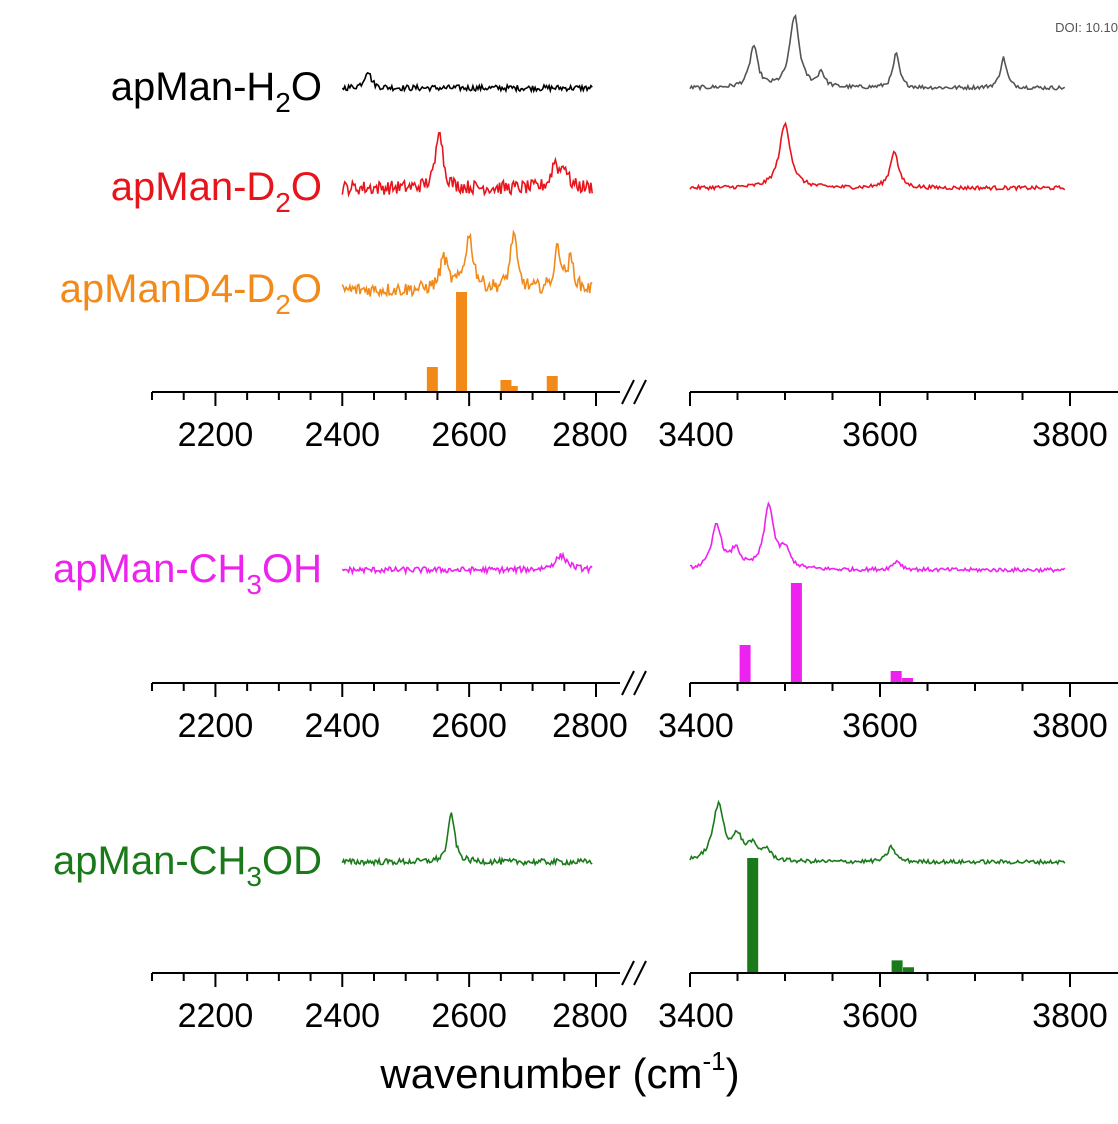 Image resolution: width=1118 pixels, height=1124 pixels. What do you see at coordinates (326, 274) in the screenshot?
I see `spectrum-1-3: apManD4-D2O` at bounding box center [326, 274].